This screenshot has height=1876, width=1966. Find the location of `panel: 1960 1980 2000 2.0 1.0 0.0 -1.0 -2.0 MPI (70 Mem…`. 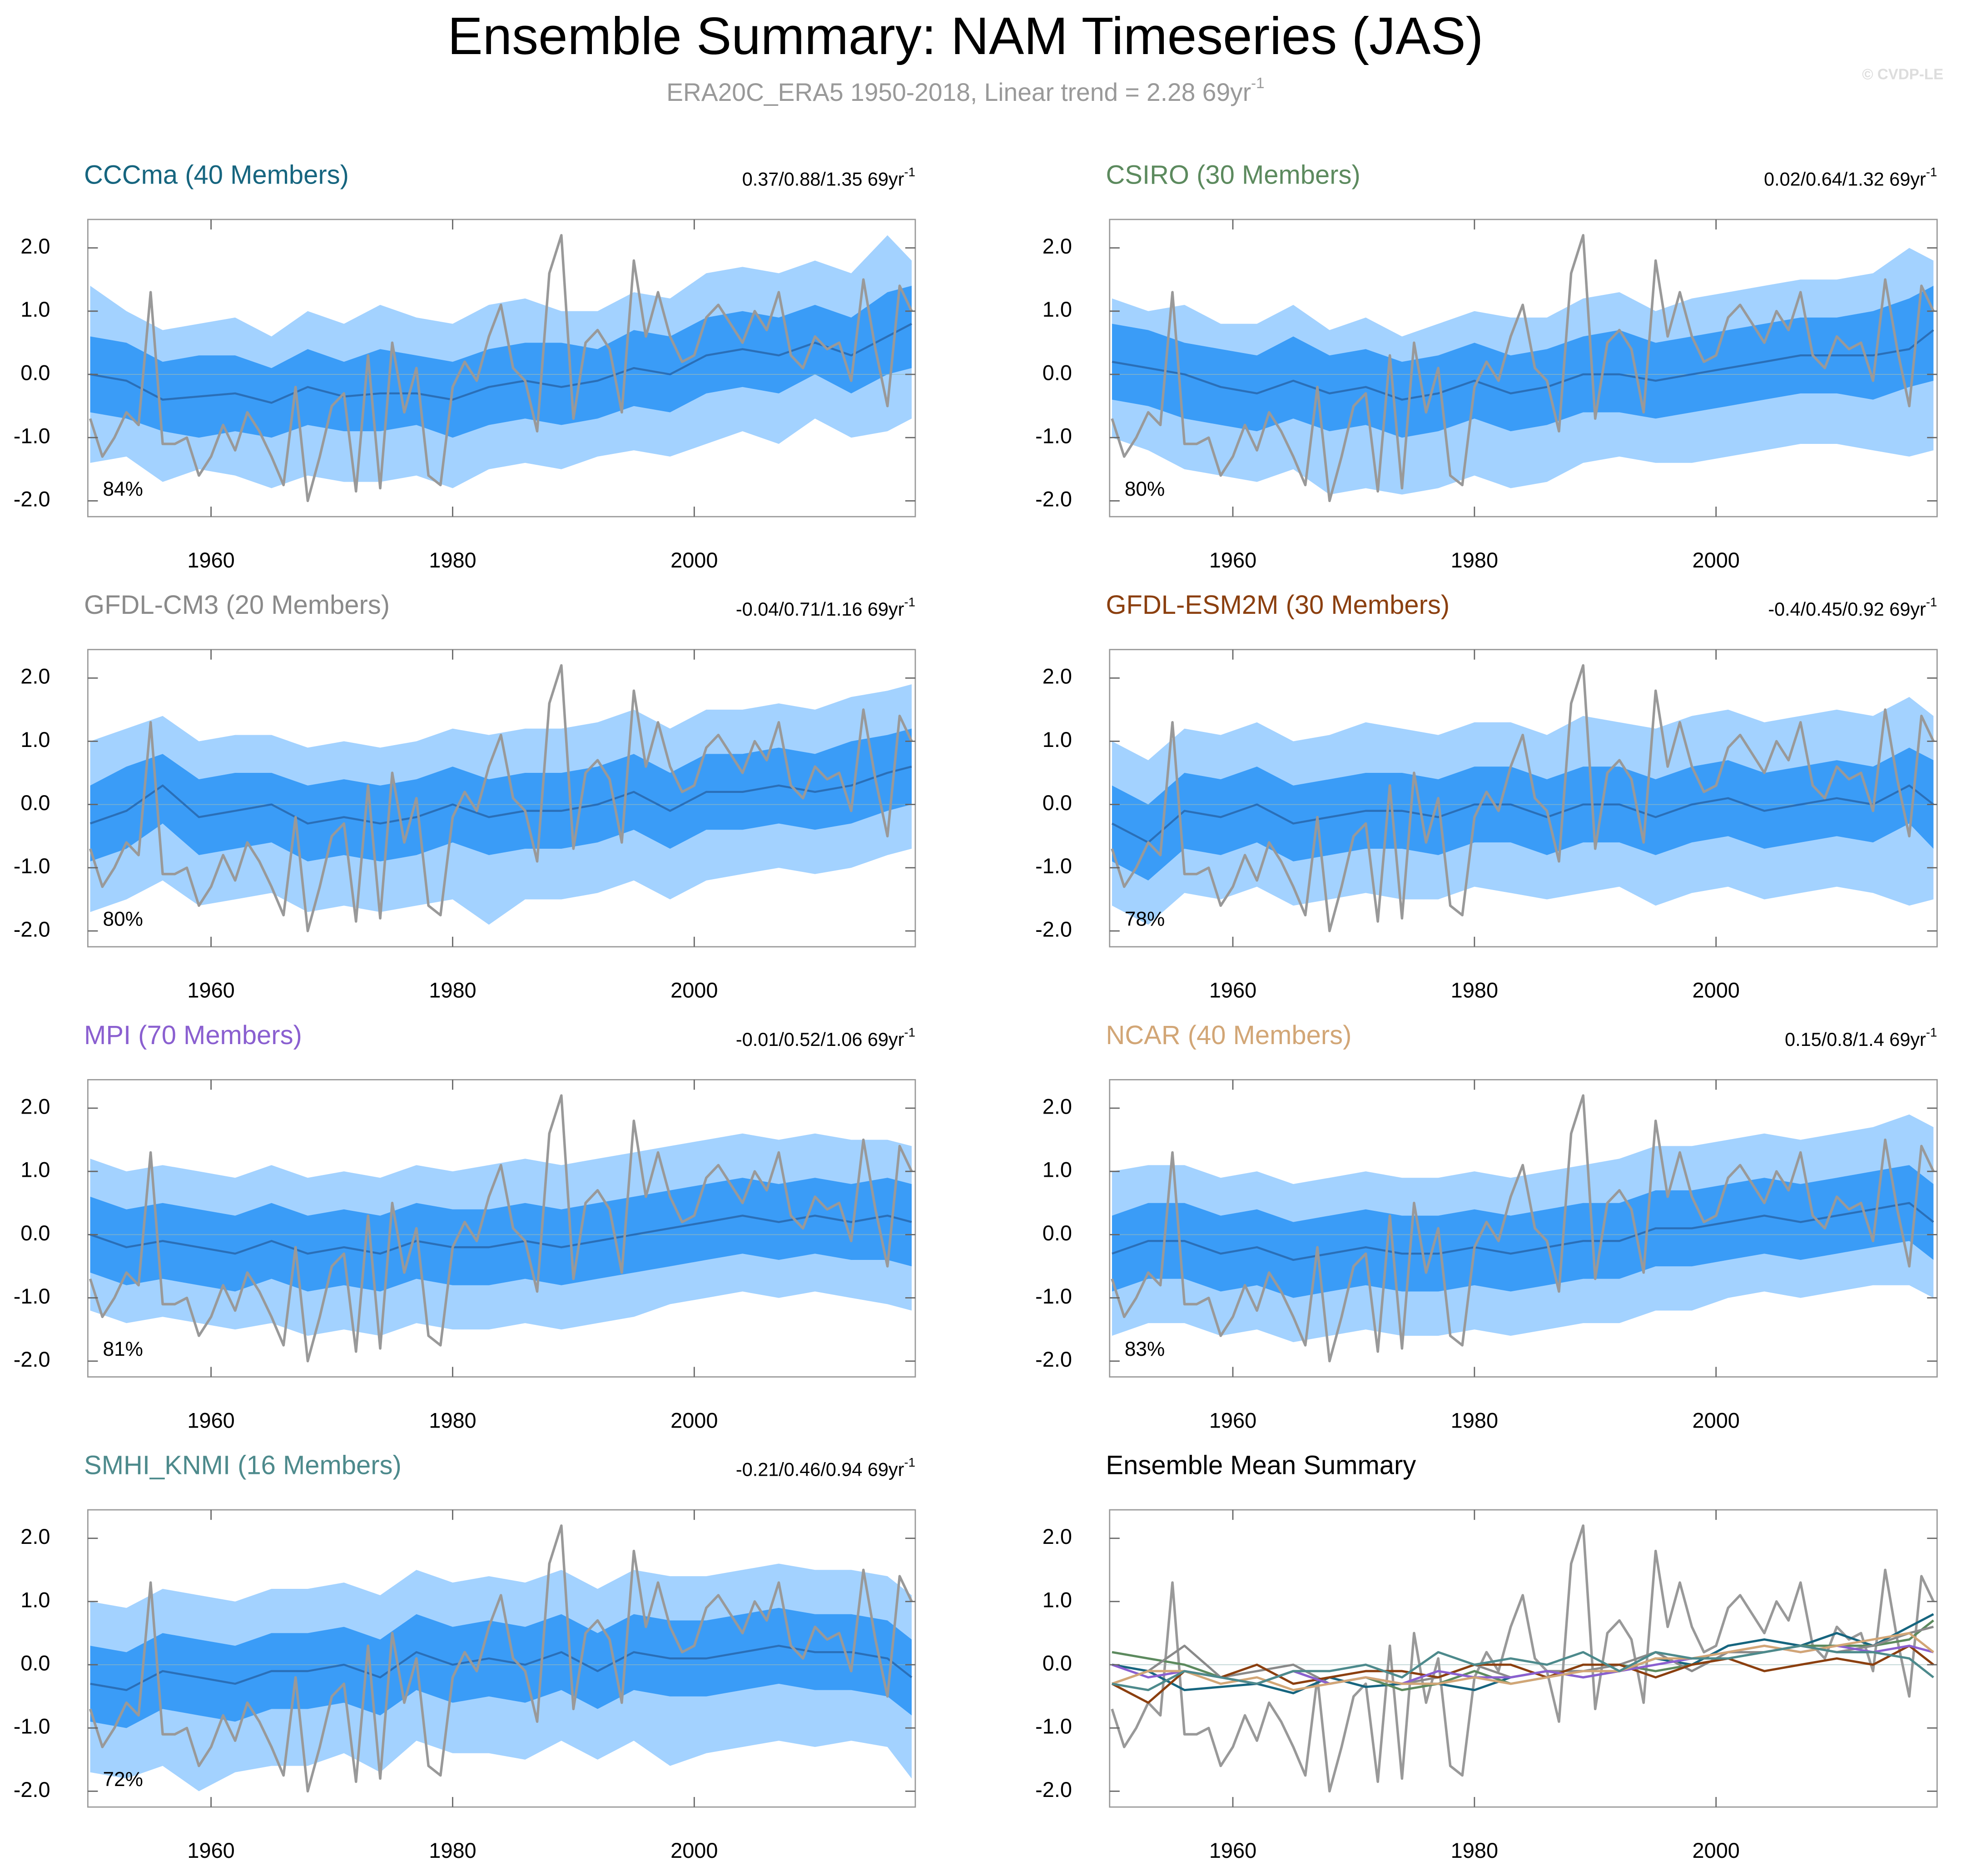

panel: 1960 1980 2000 2.0 1.0 0.0 -1.0 -2.0 MPI (70 Mem… is located at coordinates (465, 1227).